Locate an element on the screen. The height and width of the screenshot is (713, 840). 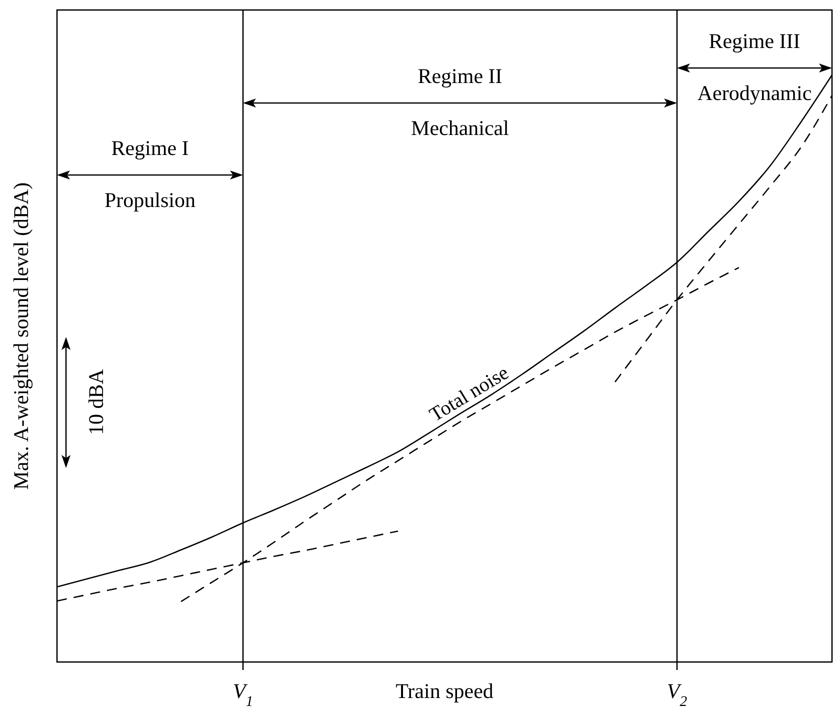
annotation: Mechanical is located at coordinates (460, 128).